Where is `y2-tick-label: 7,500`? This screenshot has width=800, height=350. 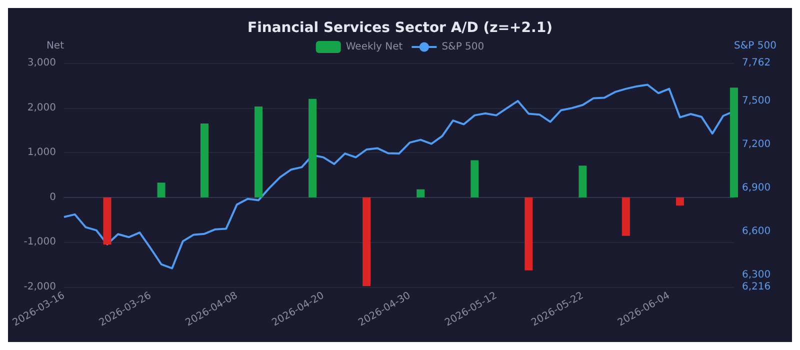 y2-tick-label: 7,500 is located at coordinates (756, 100).